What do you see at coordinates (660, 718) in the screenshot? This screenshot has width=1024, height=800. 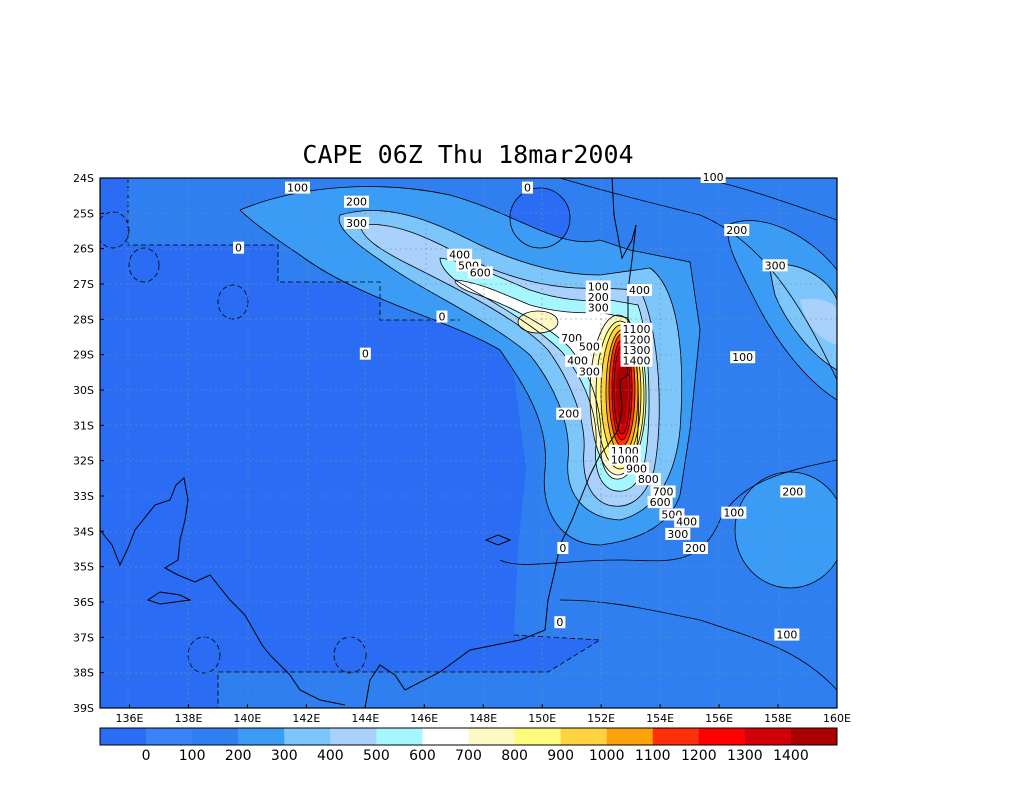 I see `lon-tick-label: 154E` at bounding box center [660, 718].